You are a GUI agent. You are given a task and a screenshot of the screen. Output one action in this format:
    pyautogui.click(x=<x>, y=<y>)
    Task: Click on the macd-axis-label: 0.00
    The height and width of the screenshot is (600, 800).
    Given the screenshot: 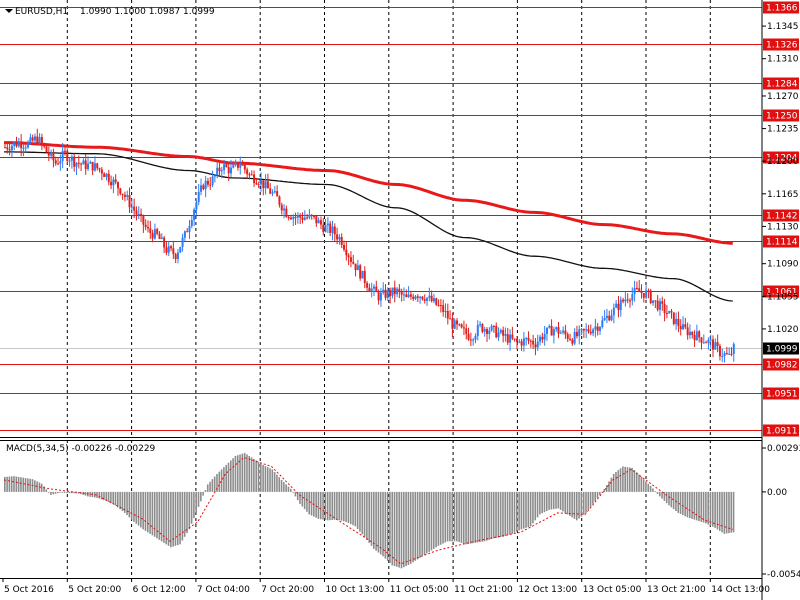 What is the action you would take?
    pyautogui.click(x=777, y=493)
    